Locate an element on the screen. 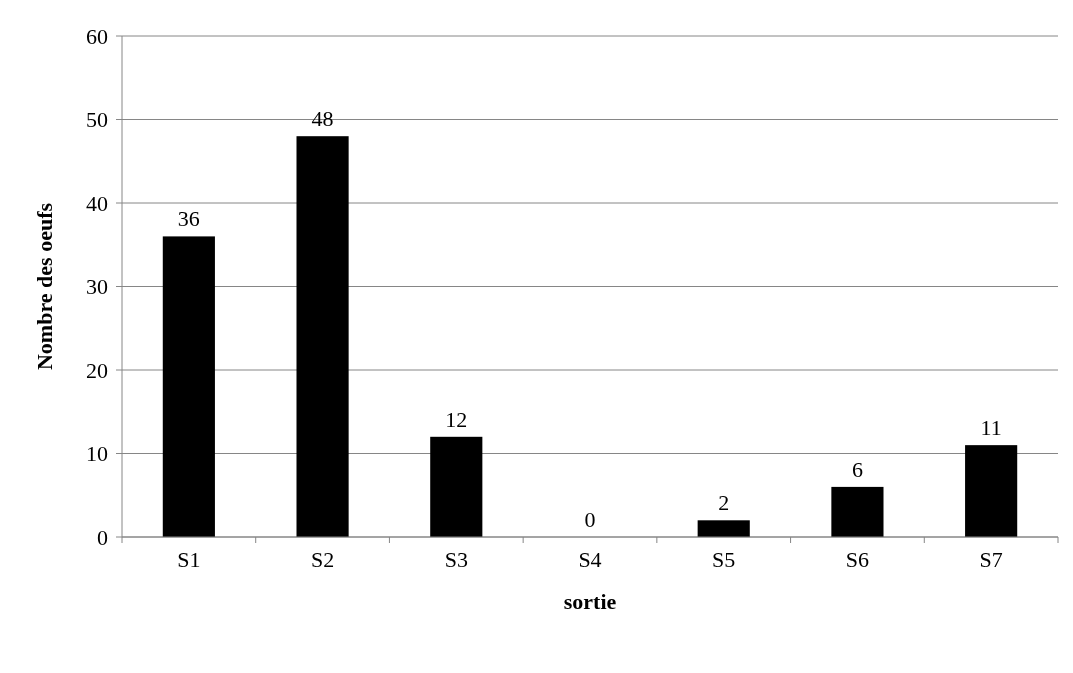 Image resolution: width=1073 pixels, height=673 pixels. x-tick-label: S3 is located at coordinates (456, 559).